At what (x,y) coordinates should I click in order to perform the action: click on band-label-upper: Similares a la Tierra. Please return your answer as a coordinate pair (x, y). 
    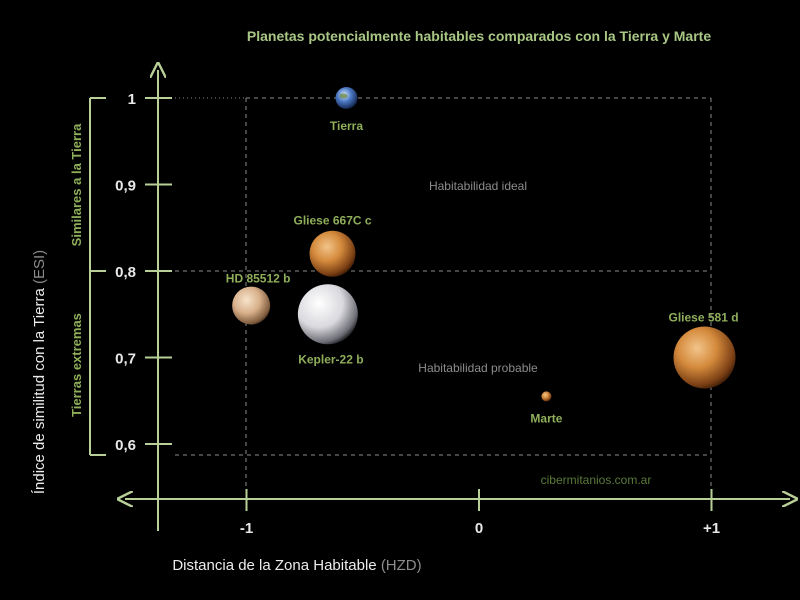
    Looking at the image, I should click on (76, 184).